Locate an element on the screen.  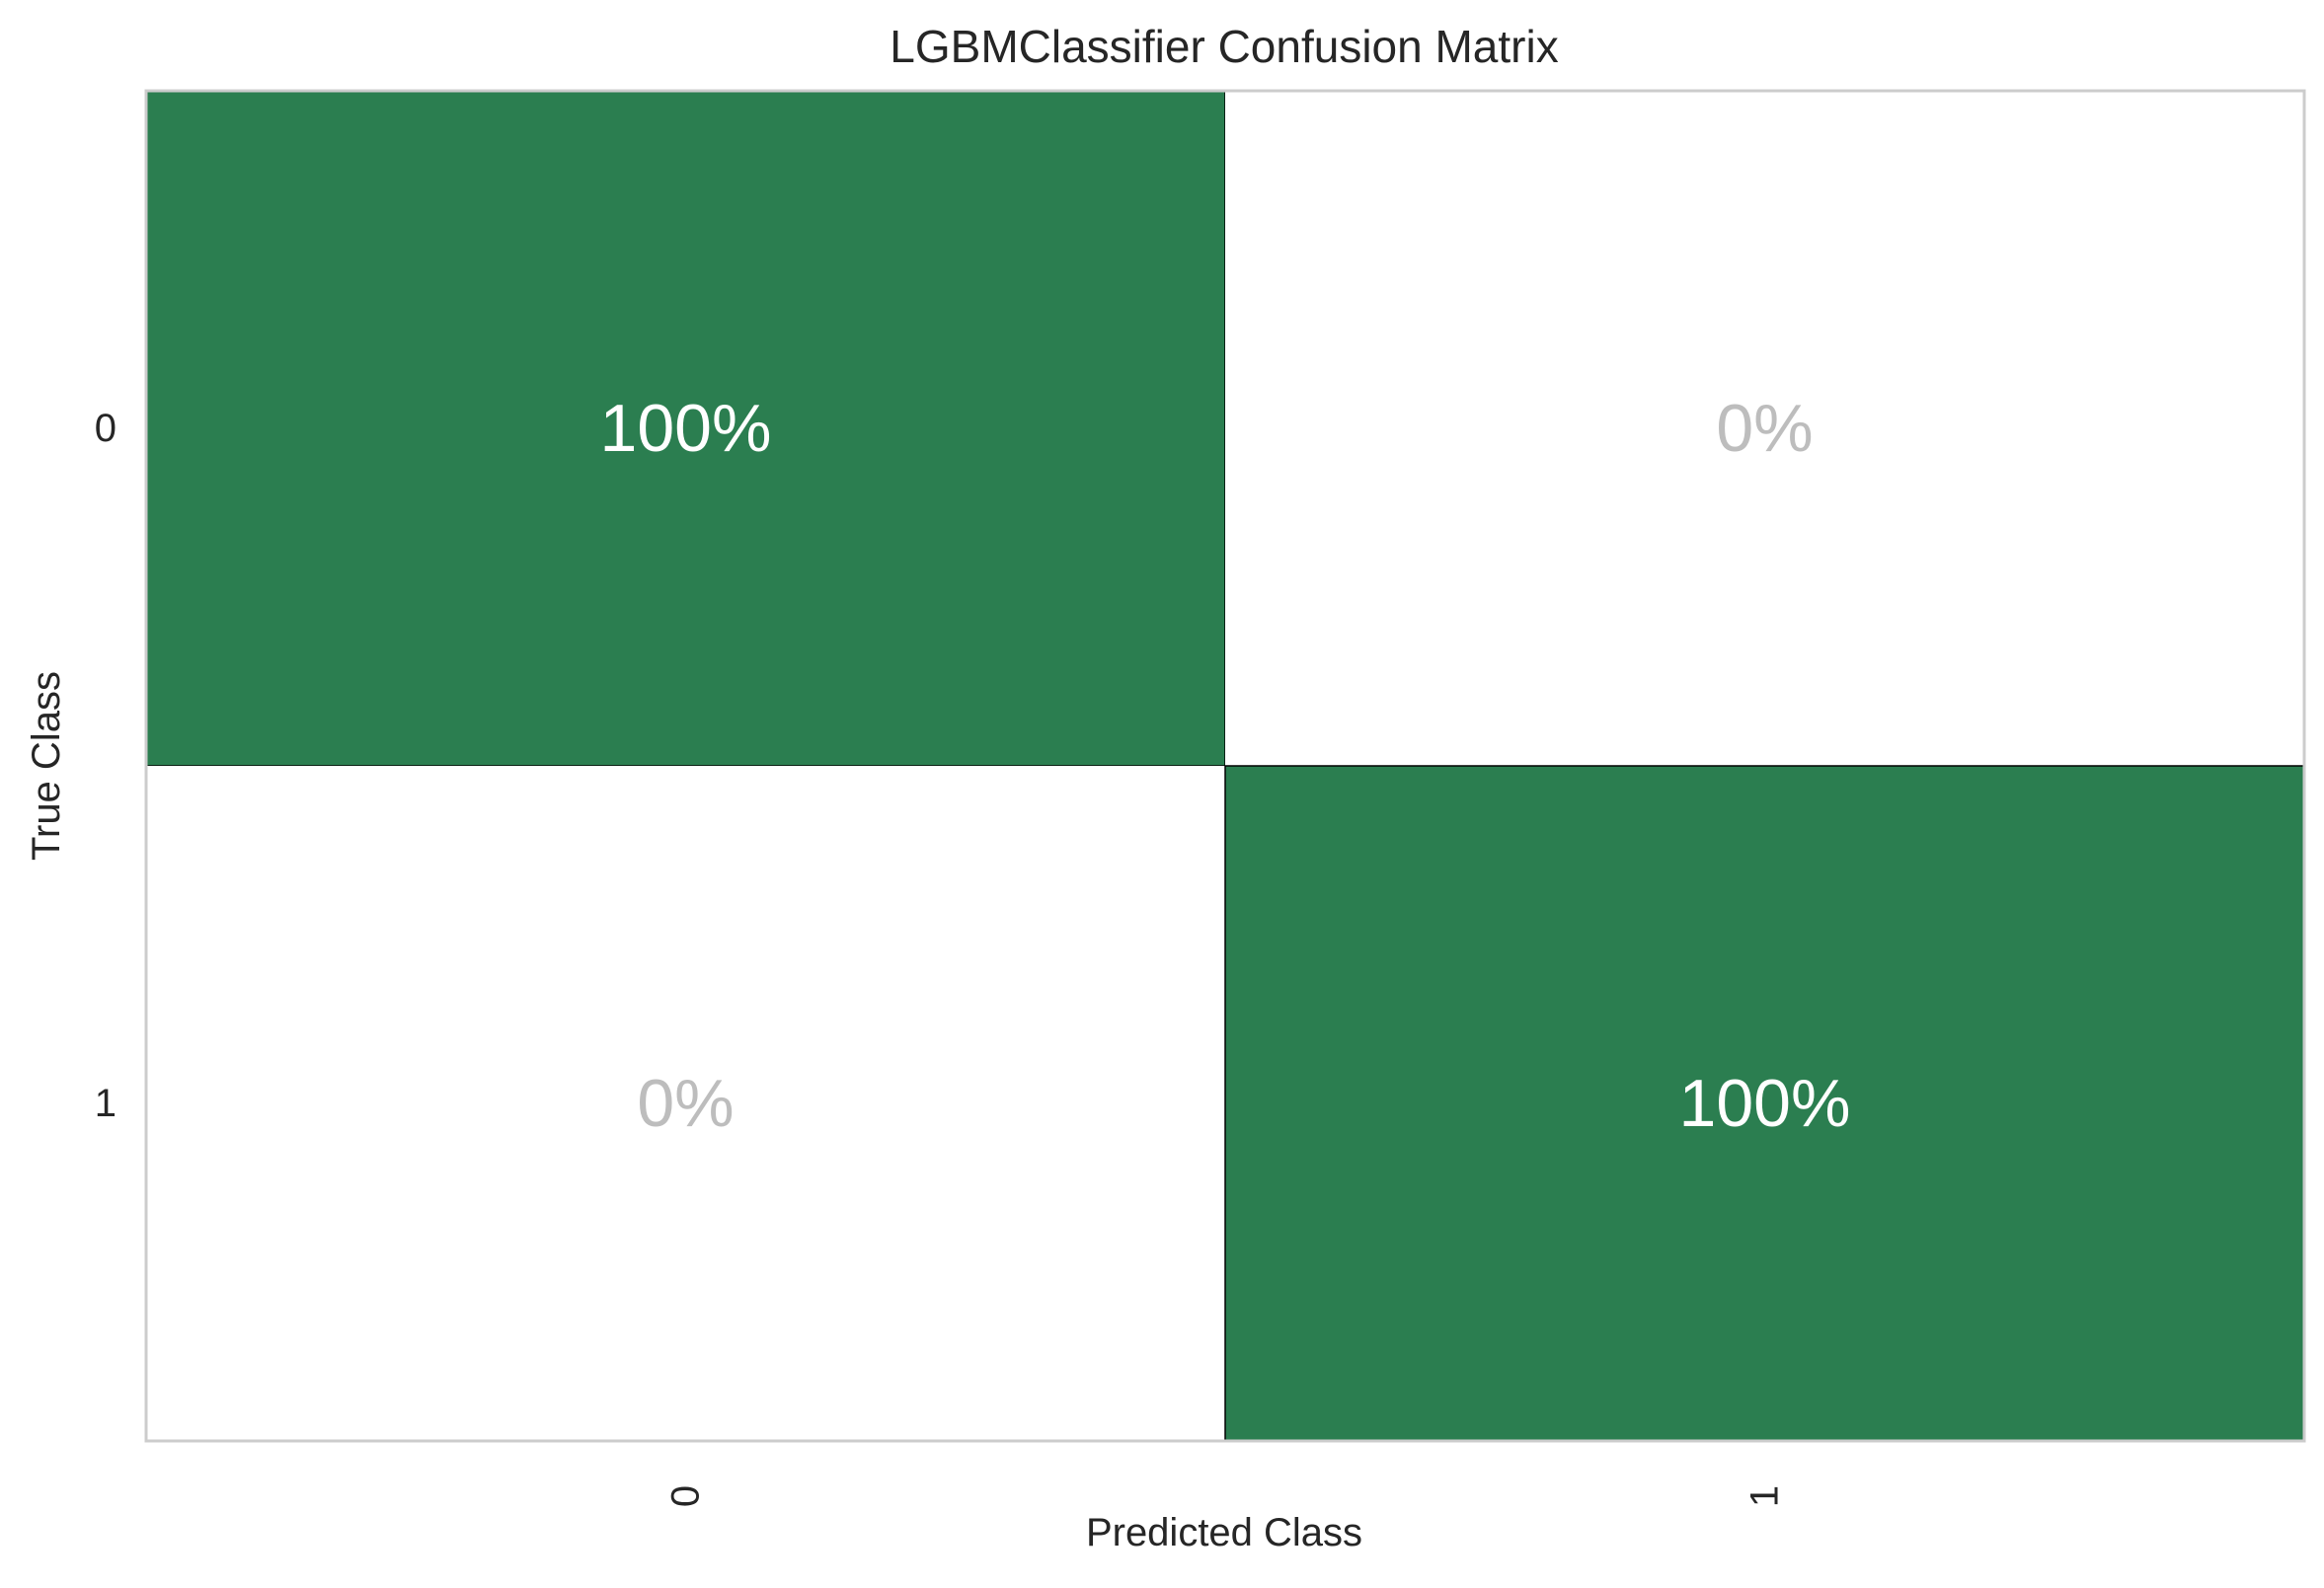
cell-label-0-1: 0% is located at coordinates (1764, 428).